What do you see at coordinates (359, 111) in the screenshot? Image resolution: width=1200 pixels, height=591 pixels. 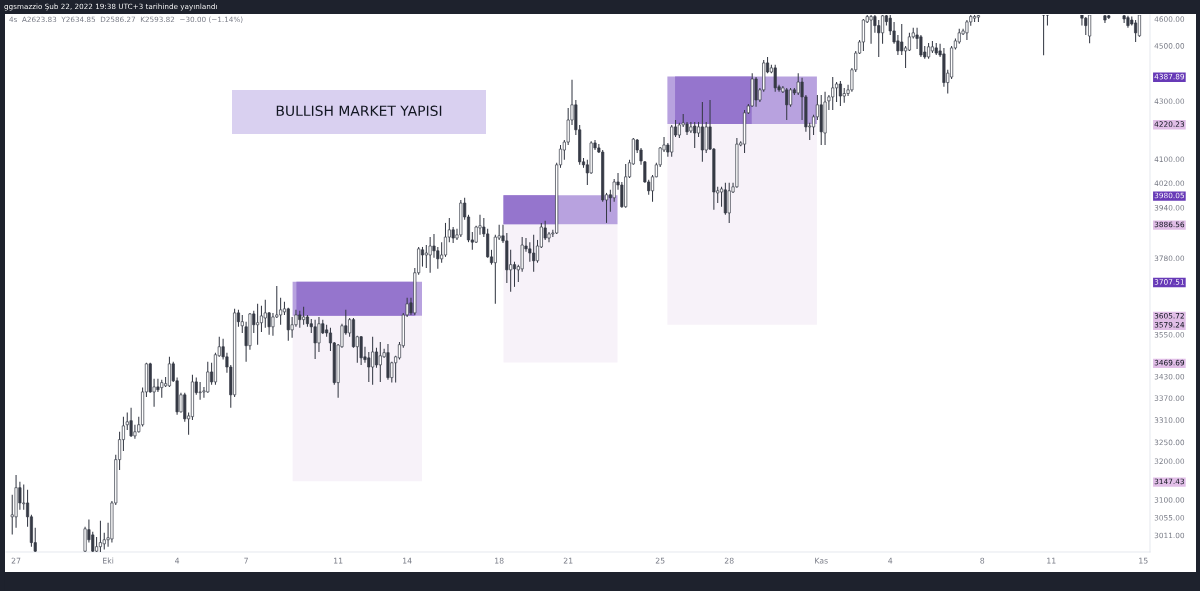 I see `annotation: BULLISH MARKET YAPISI` at bounding box center [359, 111].